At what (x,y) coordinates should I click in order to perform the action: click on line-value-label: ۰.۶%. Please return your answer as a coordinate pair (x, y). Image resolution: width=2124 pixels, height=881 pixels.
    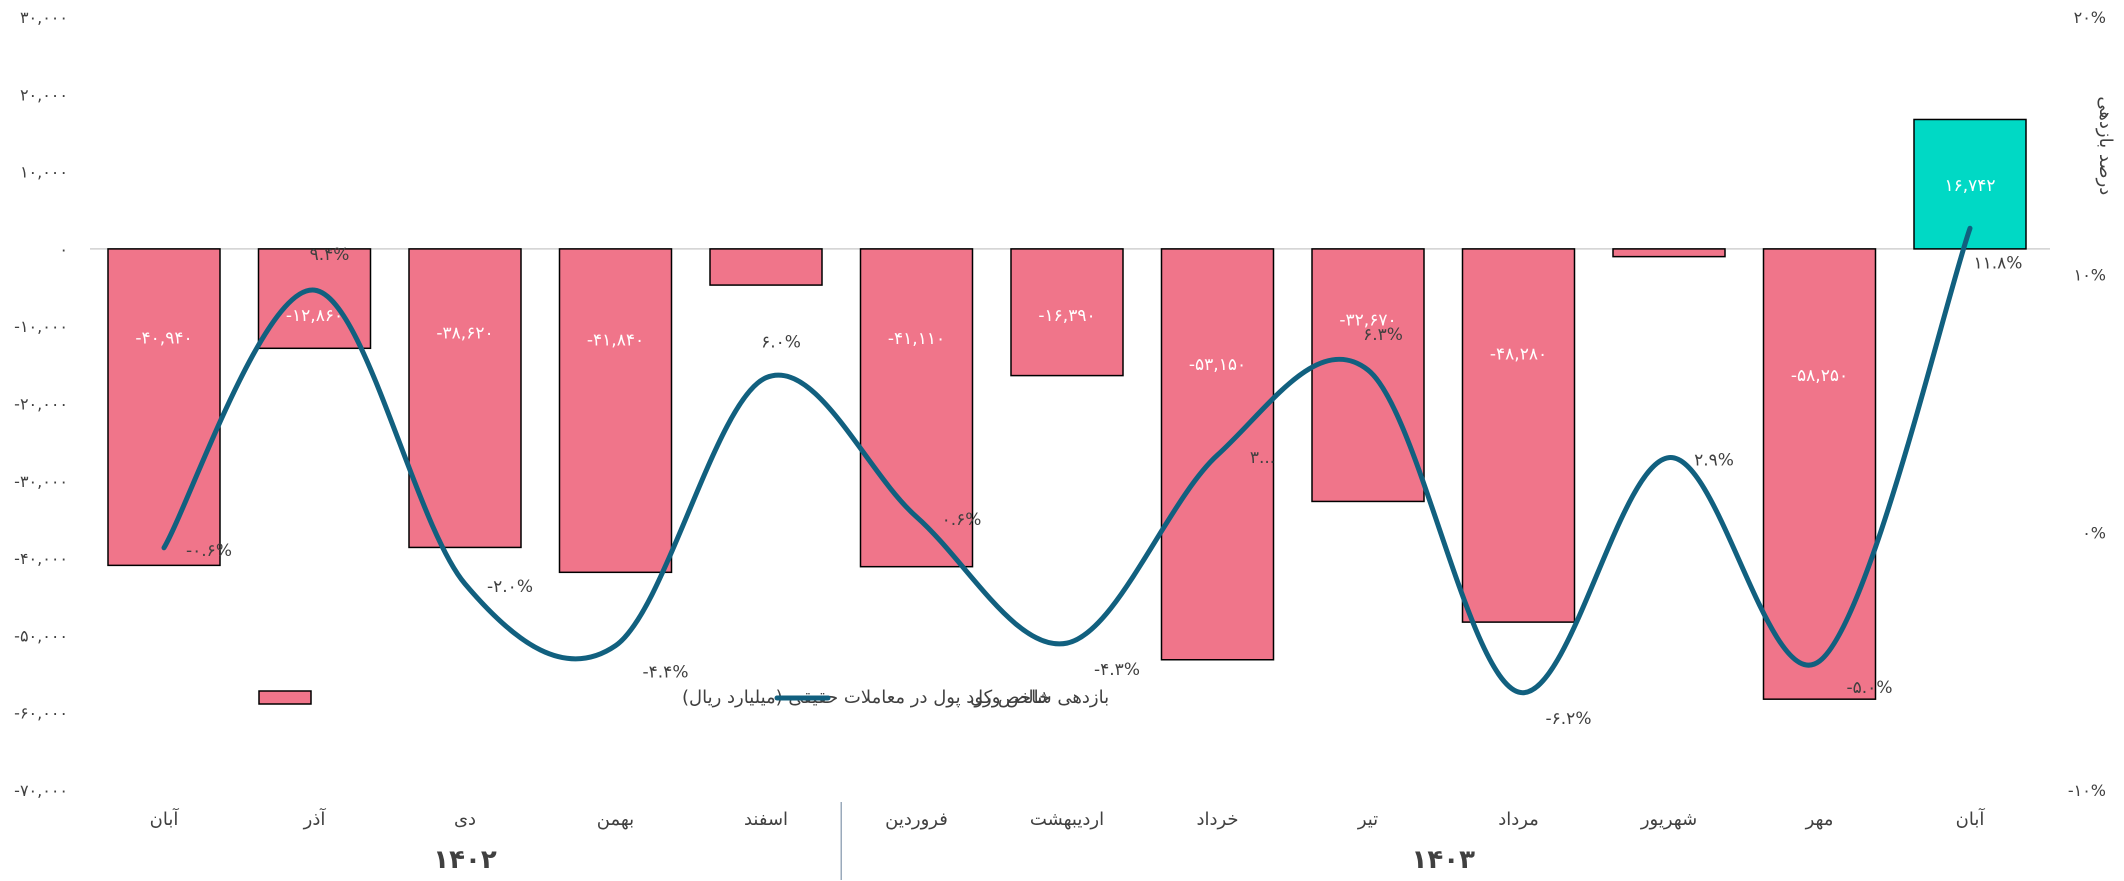
    Looking at the image, I should click on (962, 520).